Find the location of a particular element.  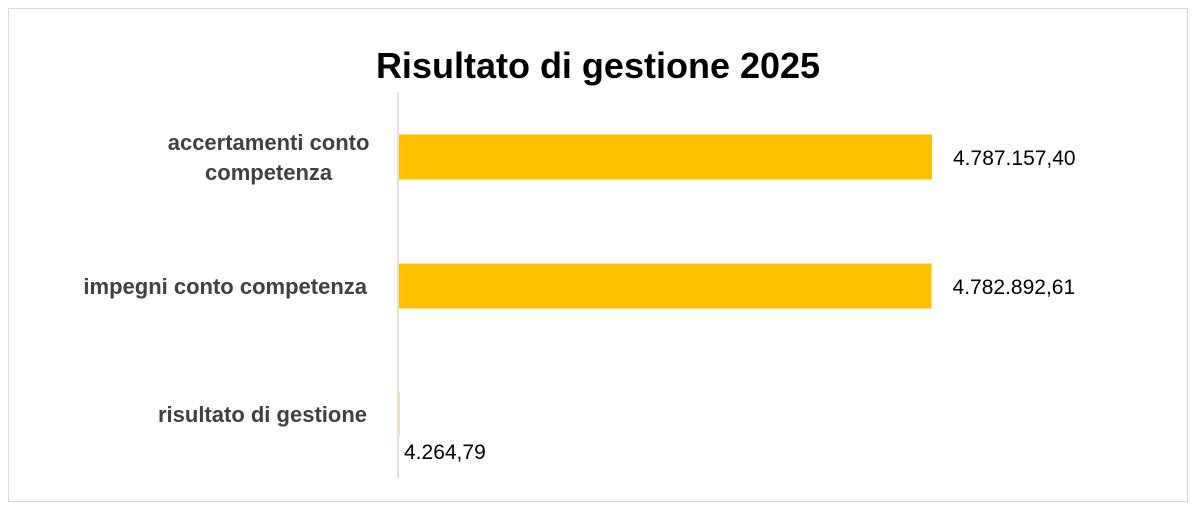

category-label-2-line-1: impegni conto competenza is located at coordinates (225, 286).